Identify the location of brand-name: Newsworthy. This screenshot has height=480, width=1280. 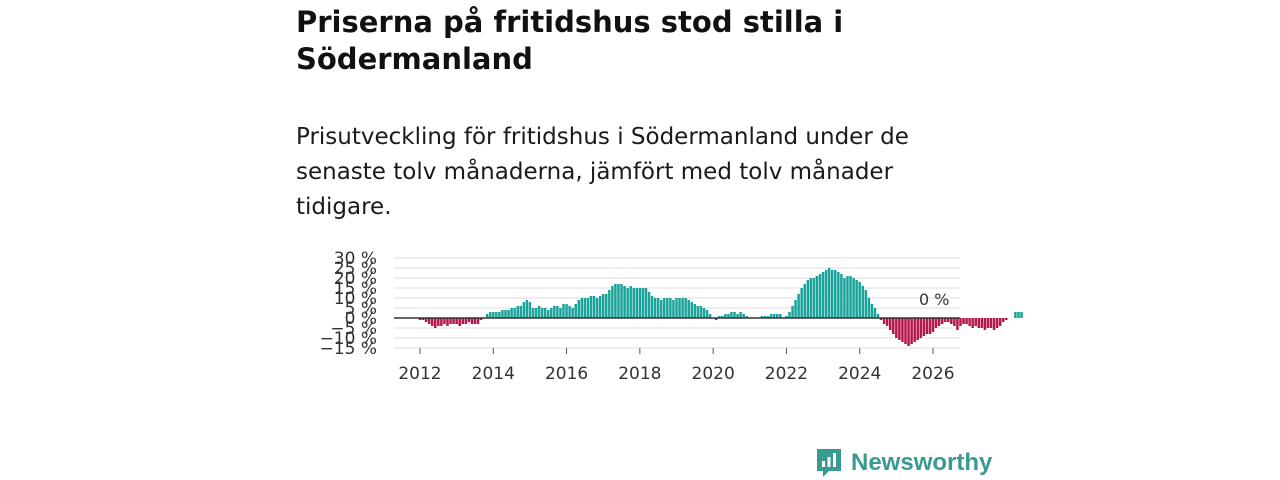
(922, 462).